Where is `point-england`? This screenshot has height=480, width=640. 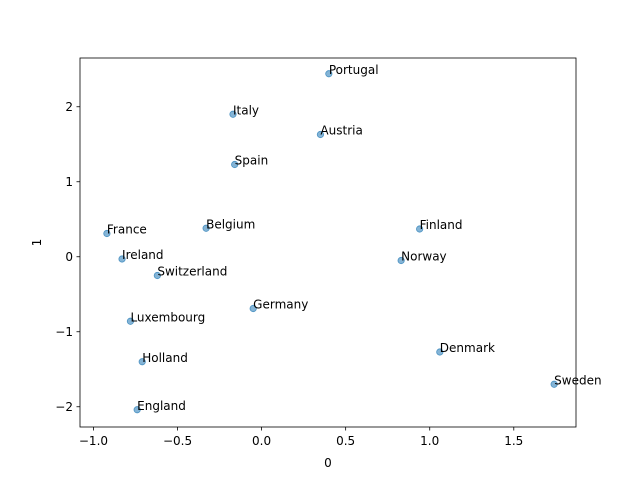
point-england is located at coordinates (137, 410).